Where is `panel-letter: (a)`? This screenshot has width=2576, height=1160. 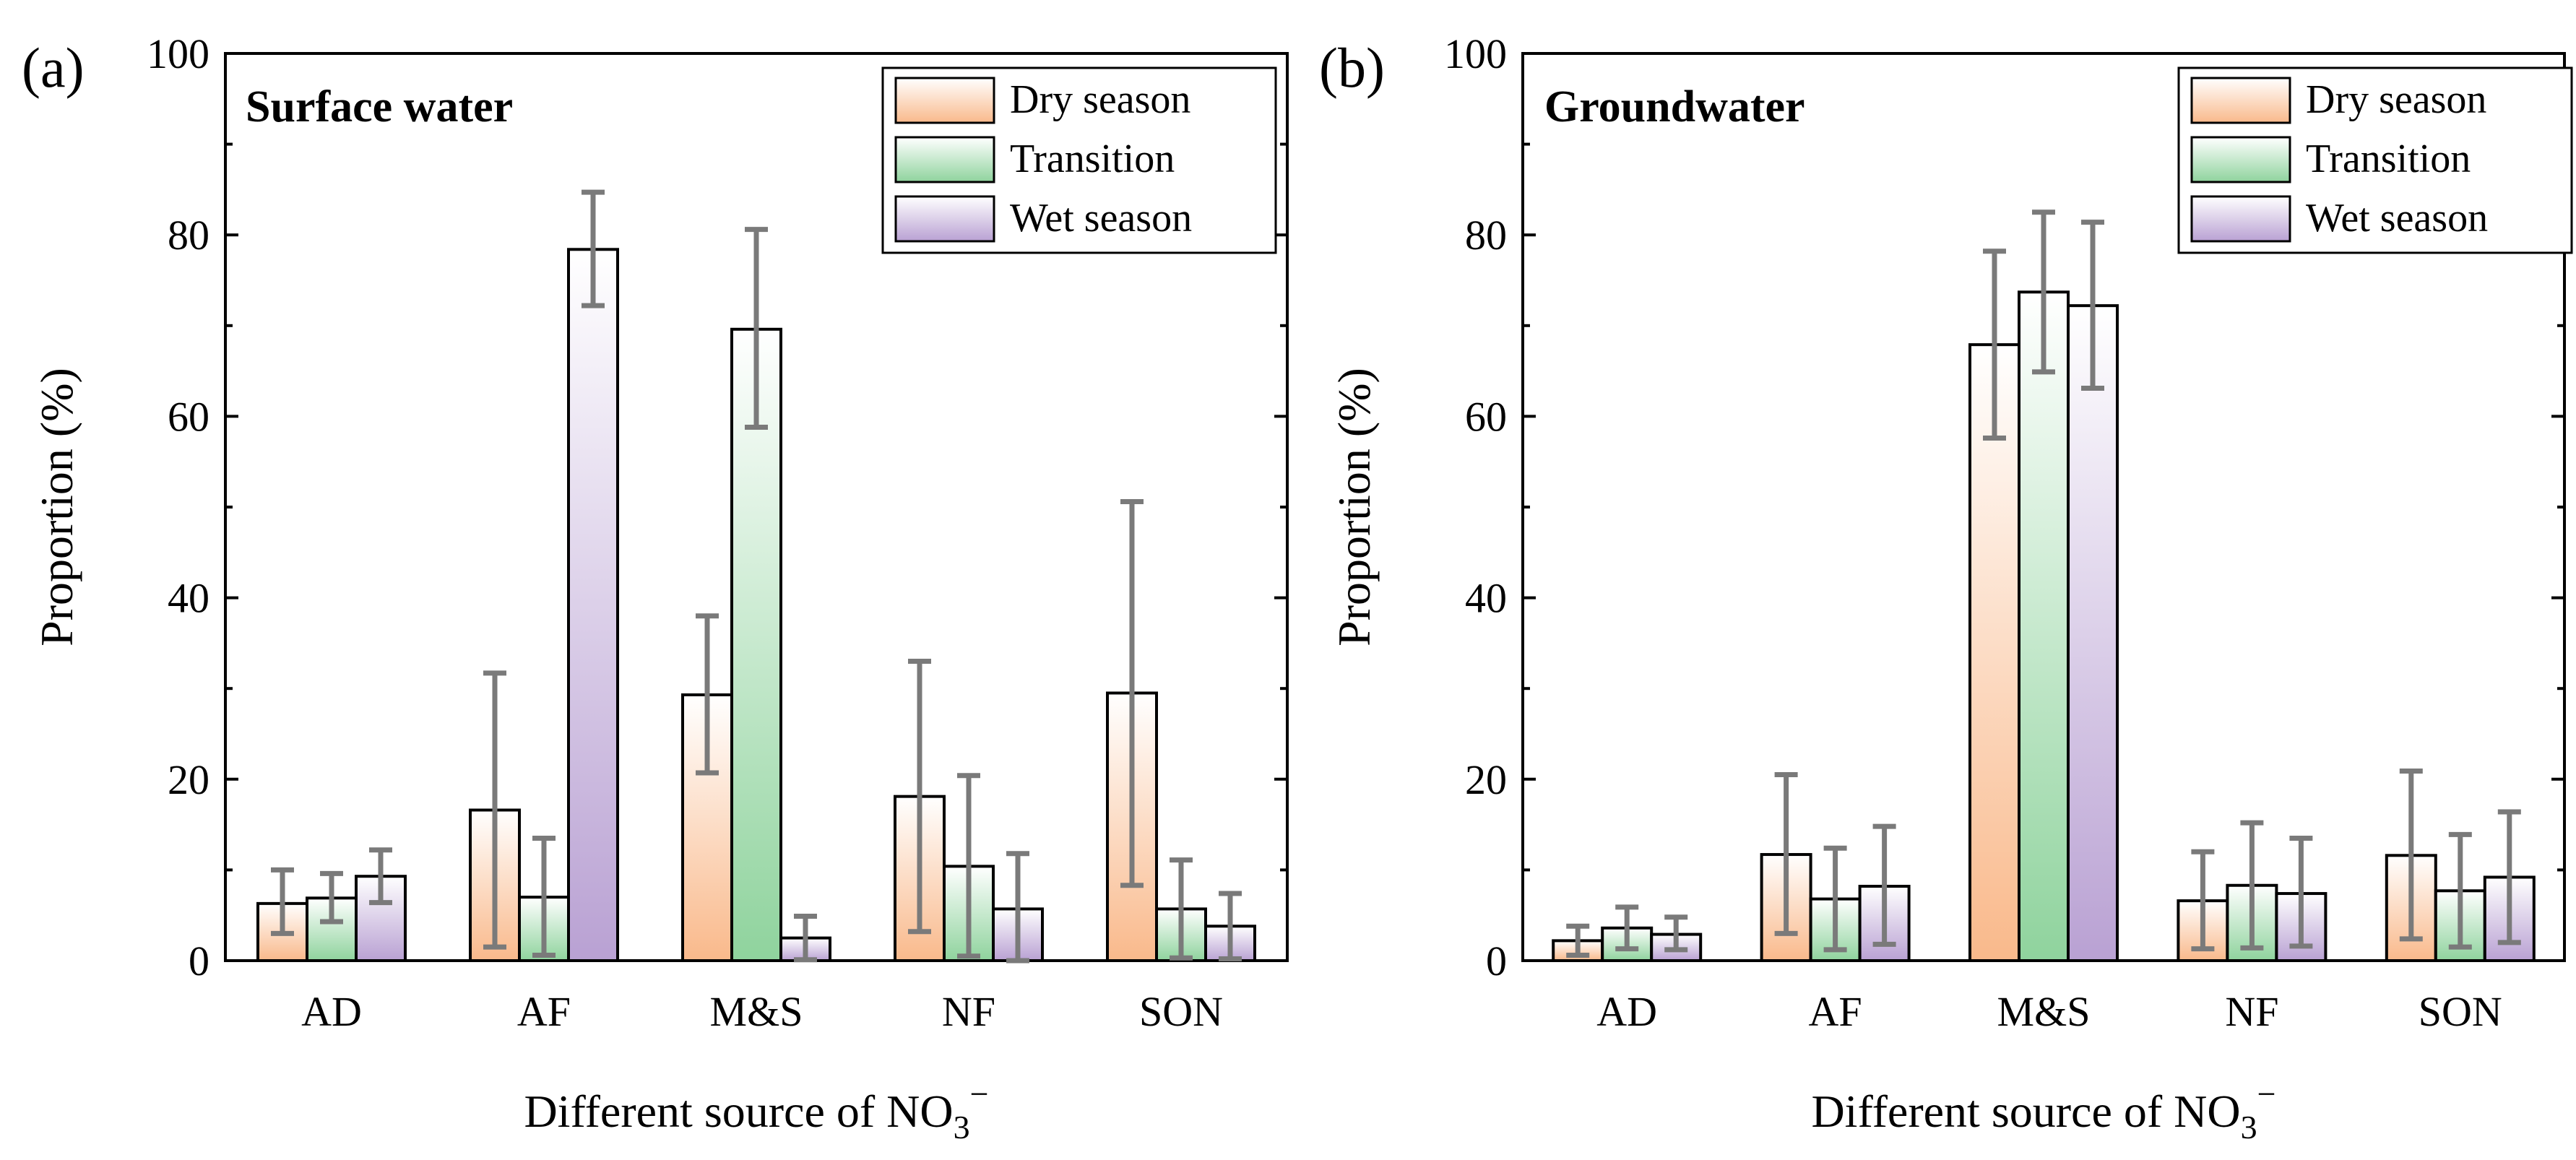 panel-letter: (a) is located at coordinates (54, 67).